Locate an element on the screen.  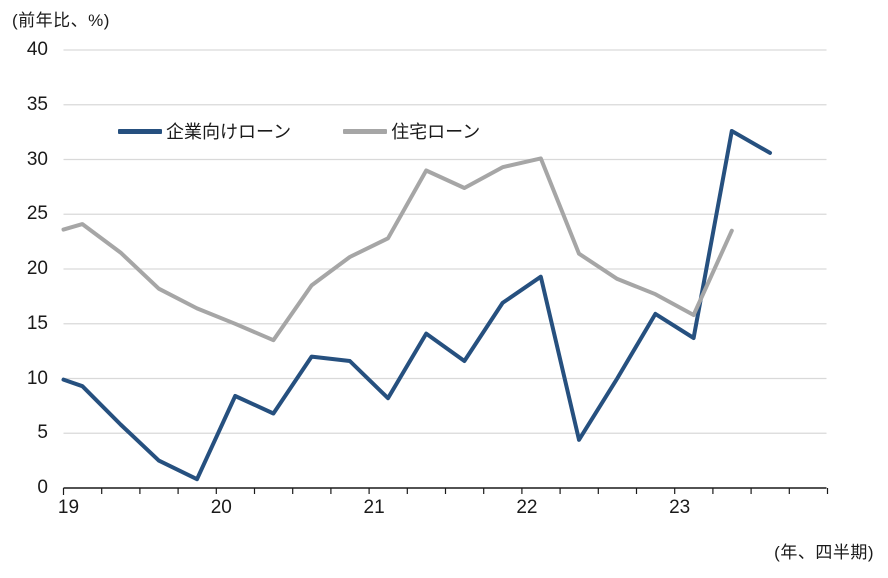
y-axis-label: 0 is located at coordinates (42, 487).